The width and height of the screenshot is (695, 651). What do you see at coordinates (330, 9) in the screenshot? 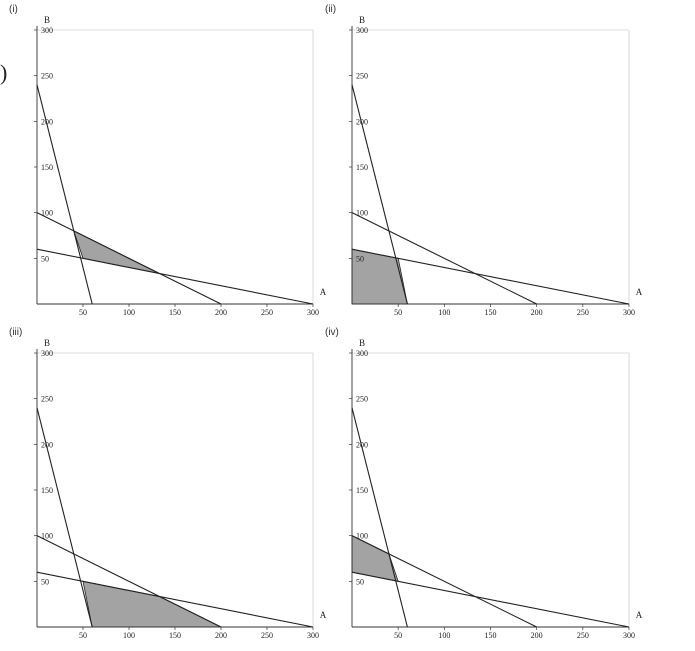
I see `panel-label: (ii)` at bounding box center [330, 9].